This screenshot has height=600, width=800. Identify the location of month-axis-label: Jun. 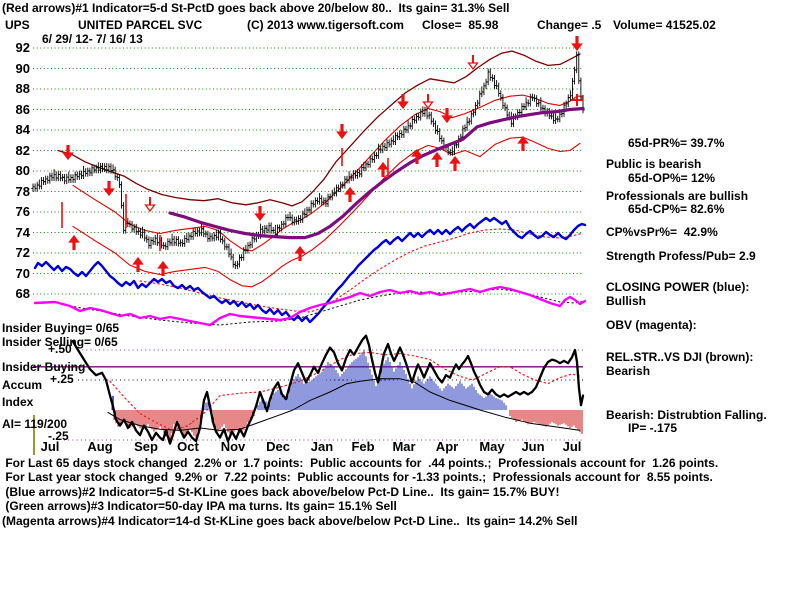
(533, 446).